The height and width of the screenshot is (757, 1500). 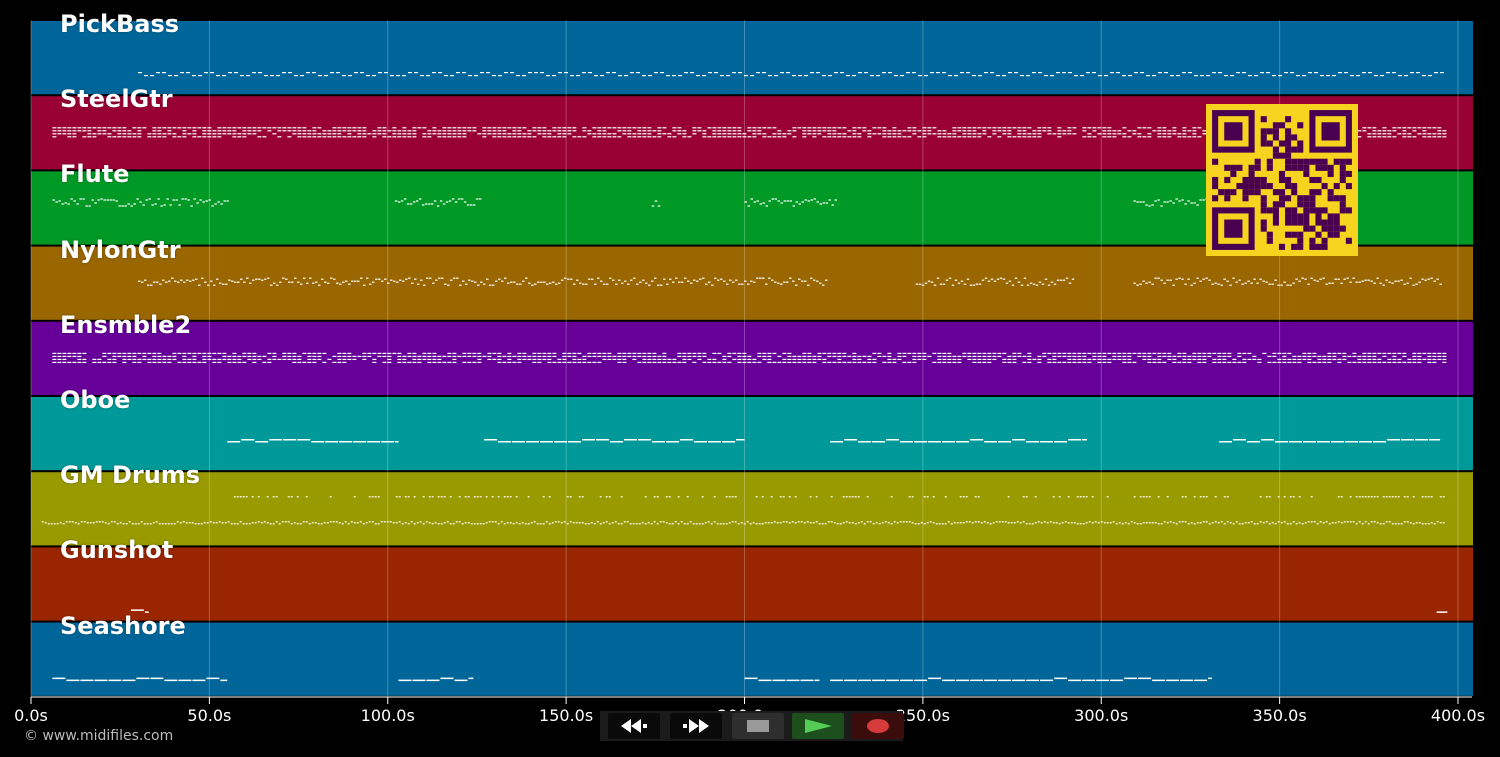 I want to click on stop-icon, so click(x=758, y=726).